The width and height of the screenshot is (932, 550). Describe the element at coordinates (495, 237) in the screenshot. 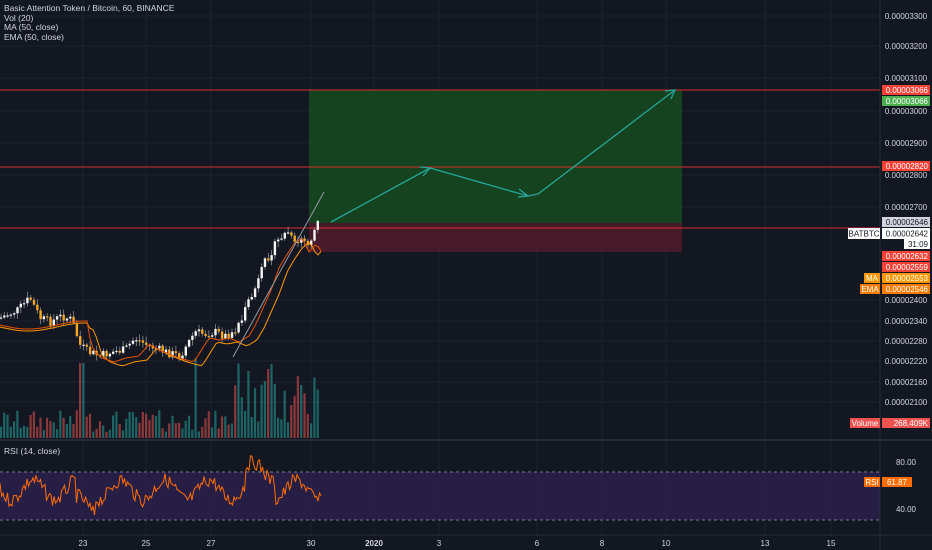

I see `loss-zone` at that location.